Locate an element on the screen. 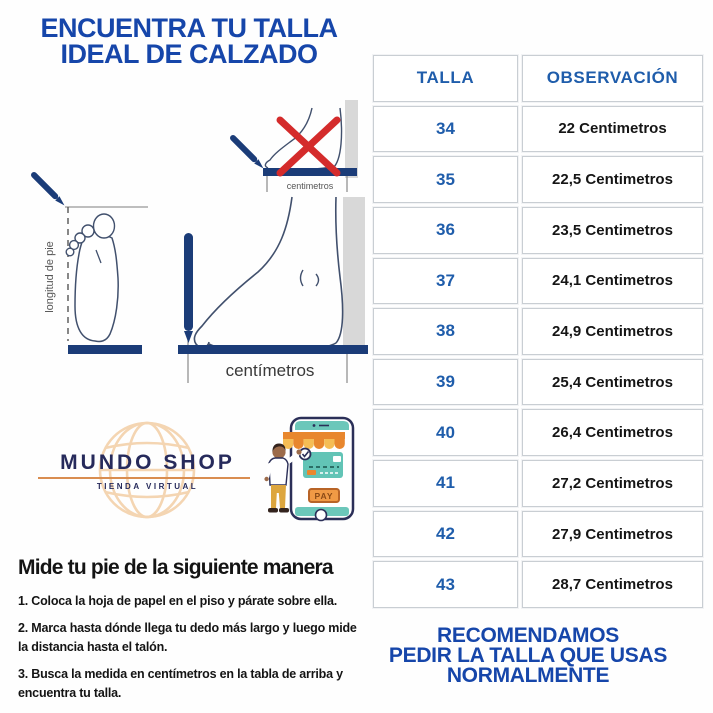  check-badge-icon is located at coordinates (305, 454).